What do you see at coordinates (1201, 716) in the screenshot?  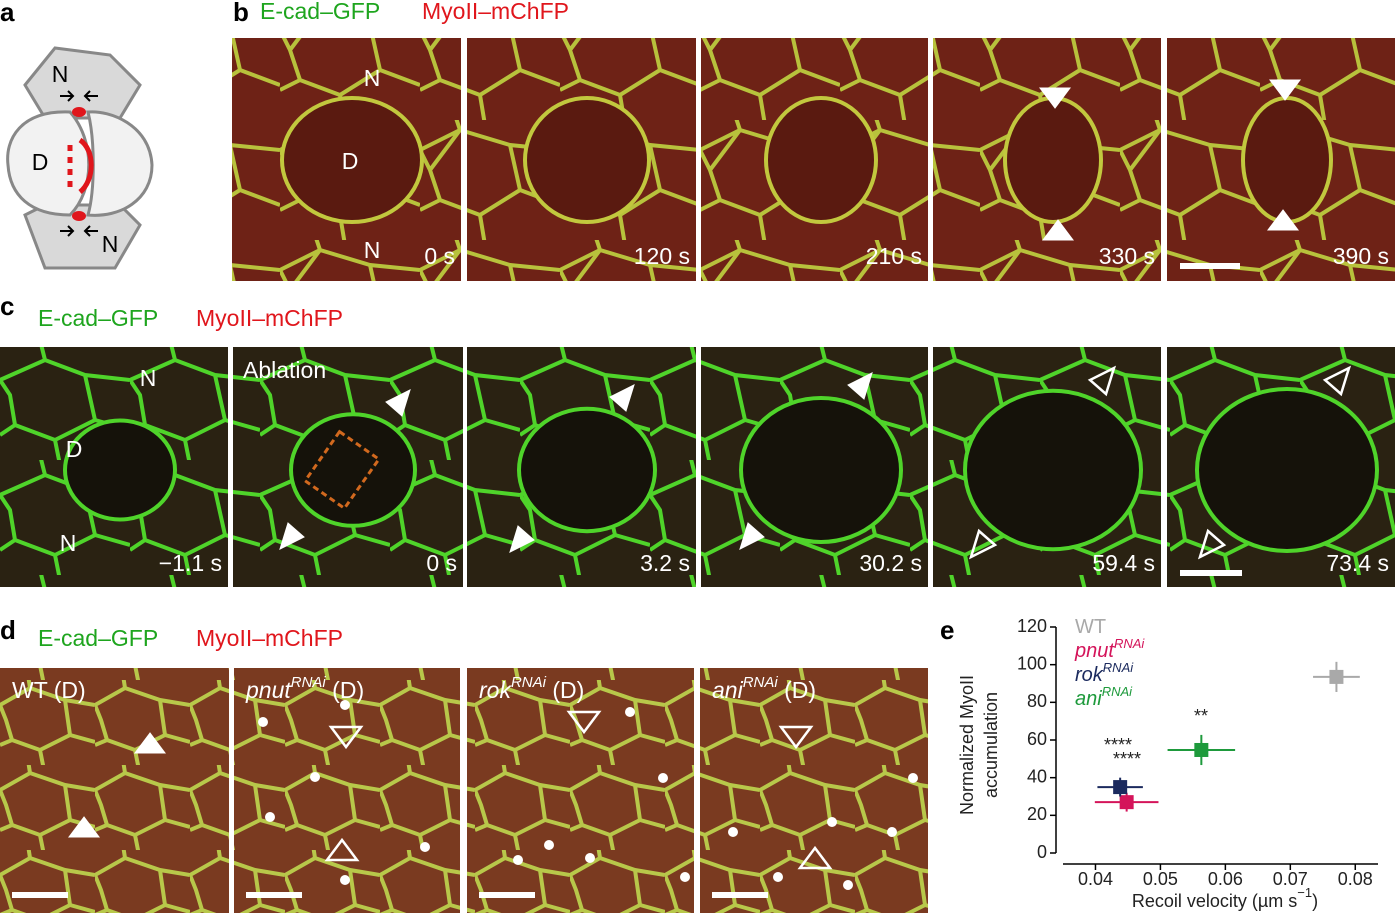 I see `significance: **` at bounding box center [1201, 716].